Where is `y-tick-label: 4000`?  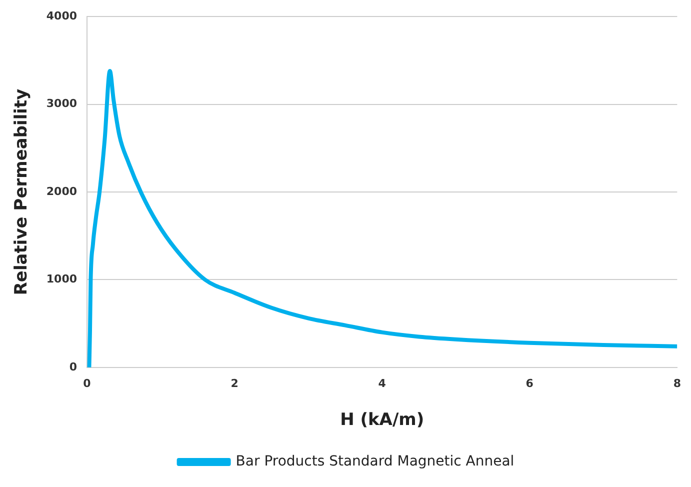 y-tick-label: 4000 is located at coordinates (62, 15).